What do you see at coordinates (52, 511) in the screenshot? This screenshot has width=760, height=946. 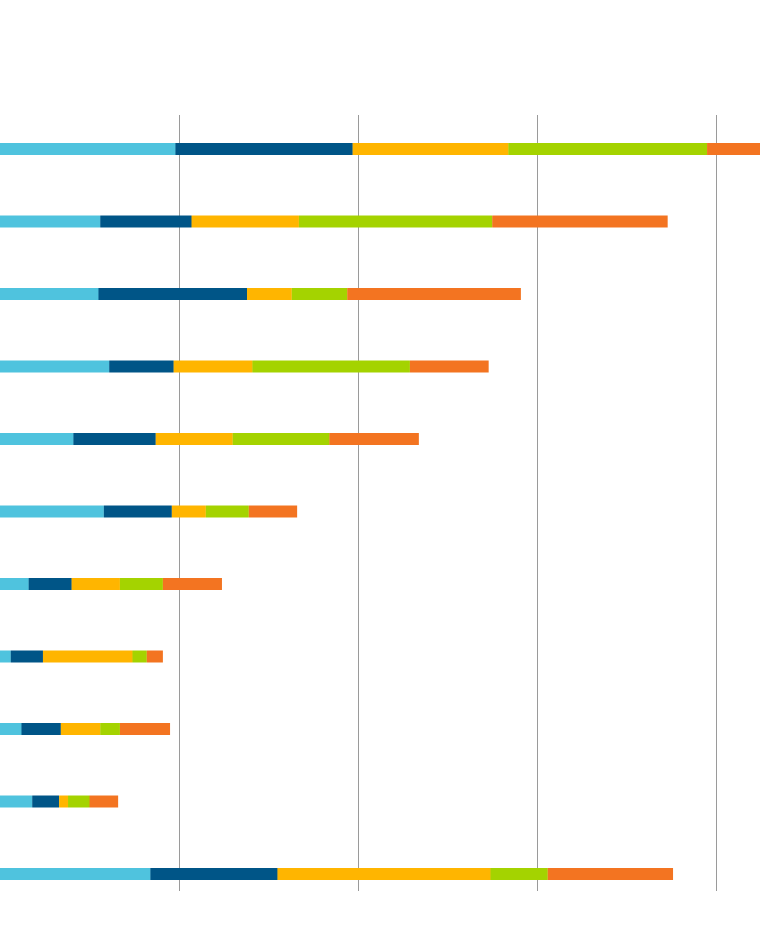 I see `bar-segment-r6-s1` at bounding box center [52, 511].